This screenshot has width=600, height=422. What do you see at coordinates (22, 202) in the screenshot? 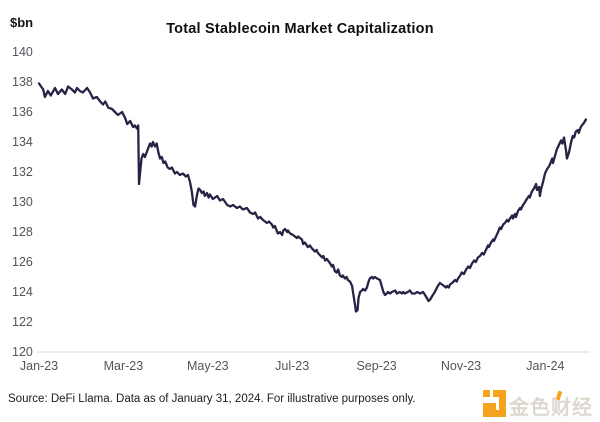
I see `y-tick-label: 130` at bounding box center [22, 202].